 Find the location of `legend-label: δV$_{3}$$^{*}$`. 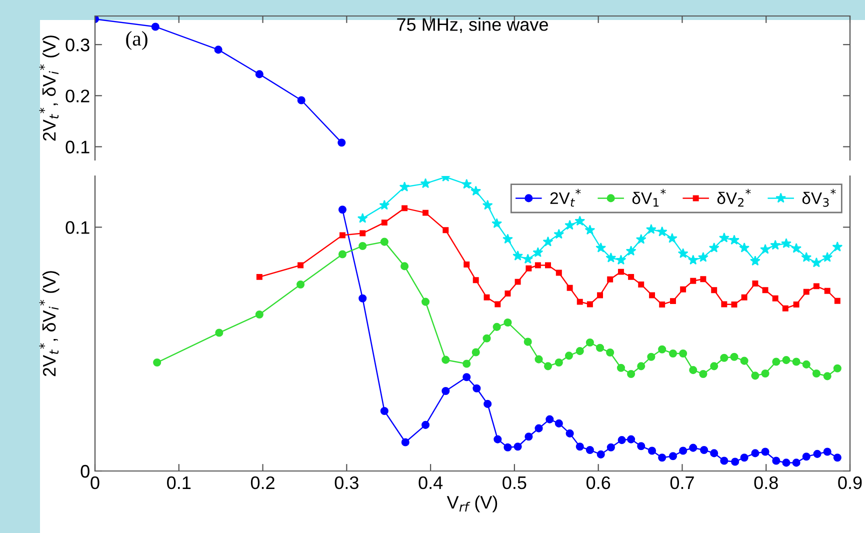

legend-label: δV$_{3}$$^{*}$ is located at coordinates (819, 197).